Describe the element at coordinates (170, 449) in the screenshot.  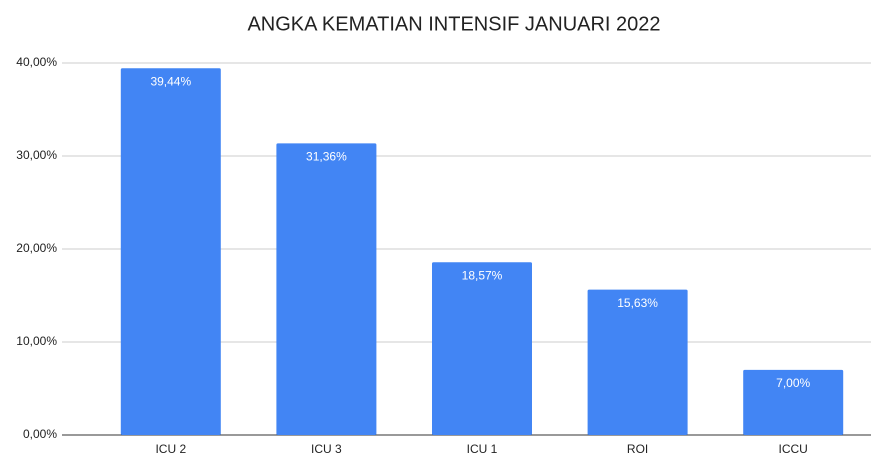
I see `x-tick-label: ICU 2` at that location.